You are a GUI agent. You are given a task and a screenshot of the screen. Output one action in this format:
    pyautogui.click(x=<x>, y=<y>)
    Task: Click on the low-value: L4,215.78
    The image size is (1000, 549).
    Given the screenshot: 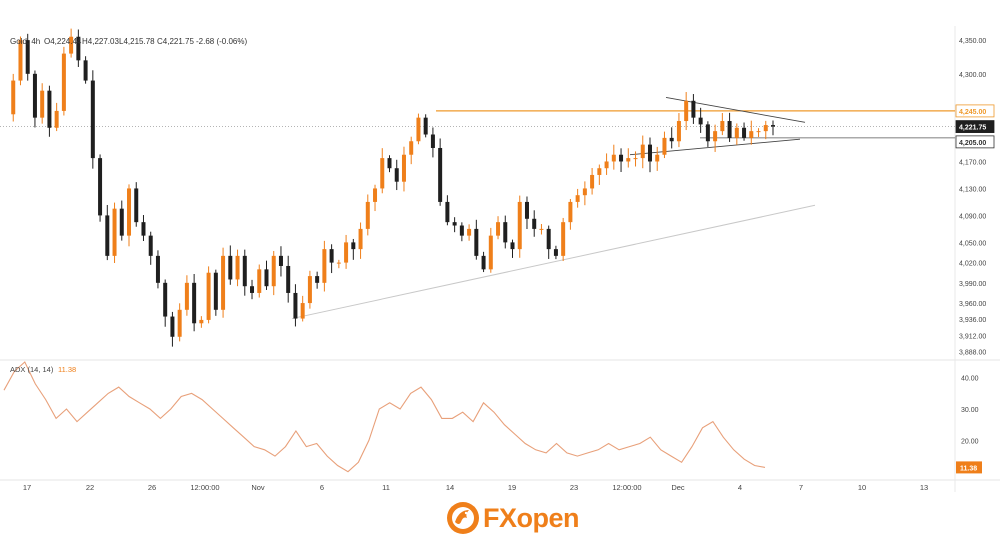 What is the action you would take?
    pyautogui.click(x=137, y=41)
    